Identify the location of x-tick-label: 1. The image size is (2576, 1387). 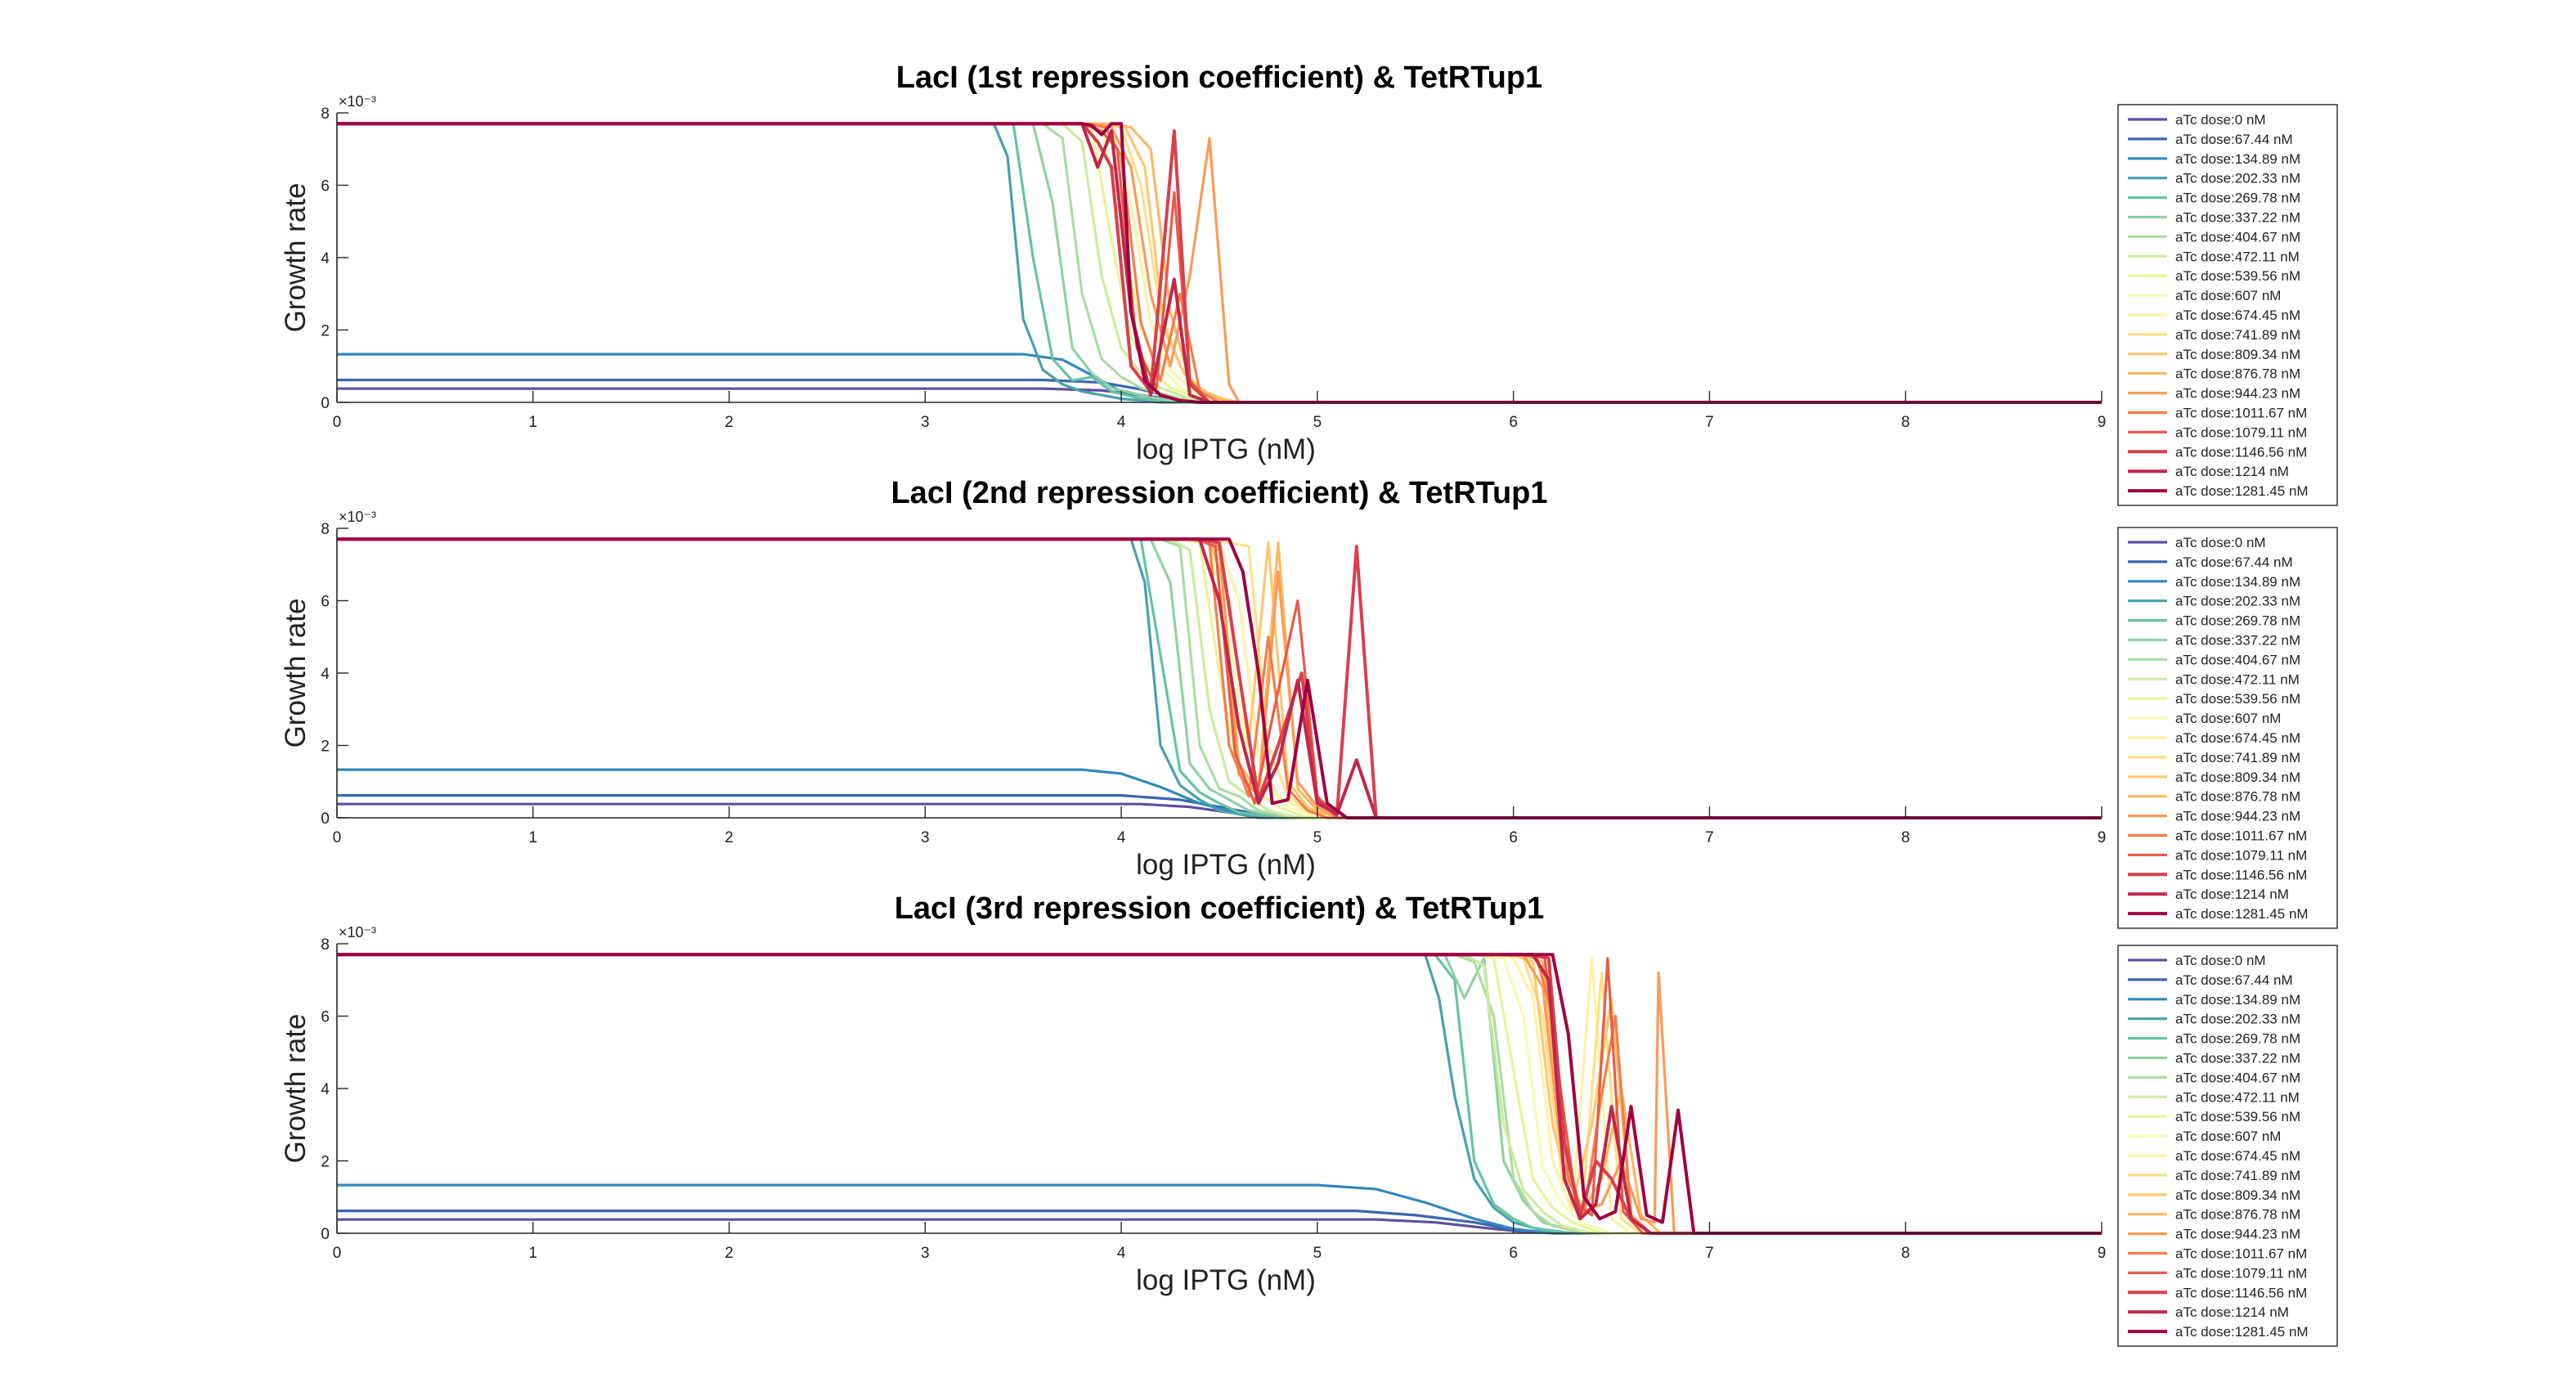
(533, 422).